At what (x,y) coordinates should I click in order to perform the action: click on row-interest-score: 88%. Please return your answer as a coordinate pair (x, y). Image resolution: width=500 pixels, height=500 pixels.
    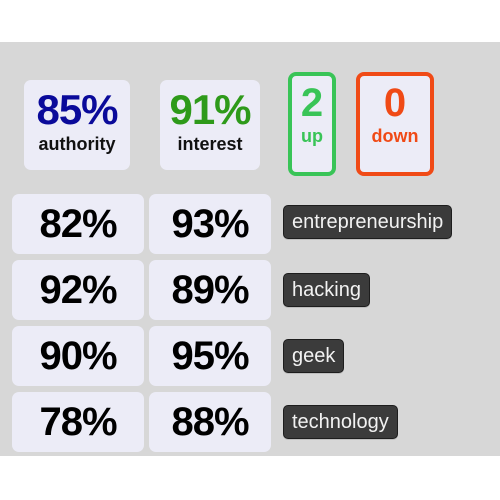
    Looking at the image, I should click on (210, 422).